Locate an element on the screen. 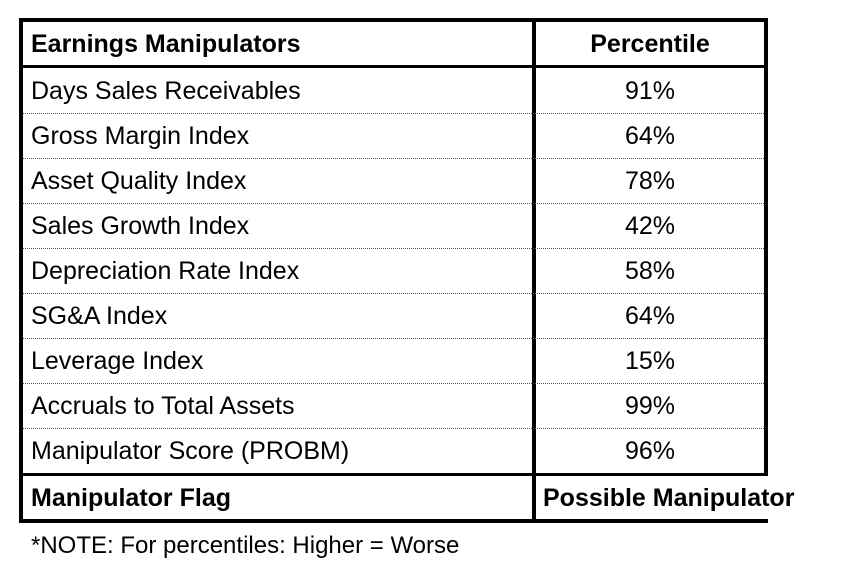 The width and height of the screenshot is (844, 570). table-border-right is located at coordinates (766, 247).